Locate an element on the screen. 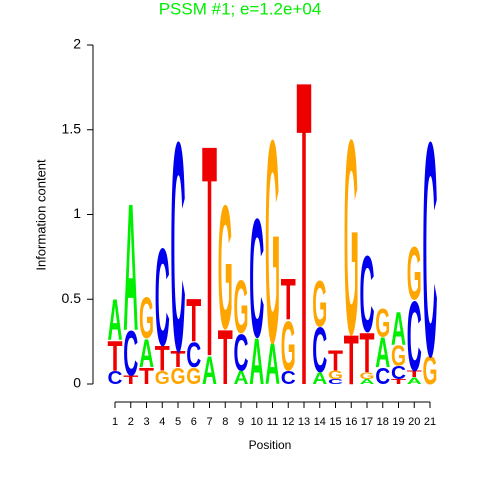  x-tick-label: 4 is located at coordinates (162, 422).